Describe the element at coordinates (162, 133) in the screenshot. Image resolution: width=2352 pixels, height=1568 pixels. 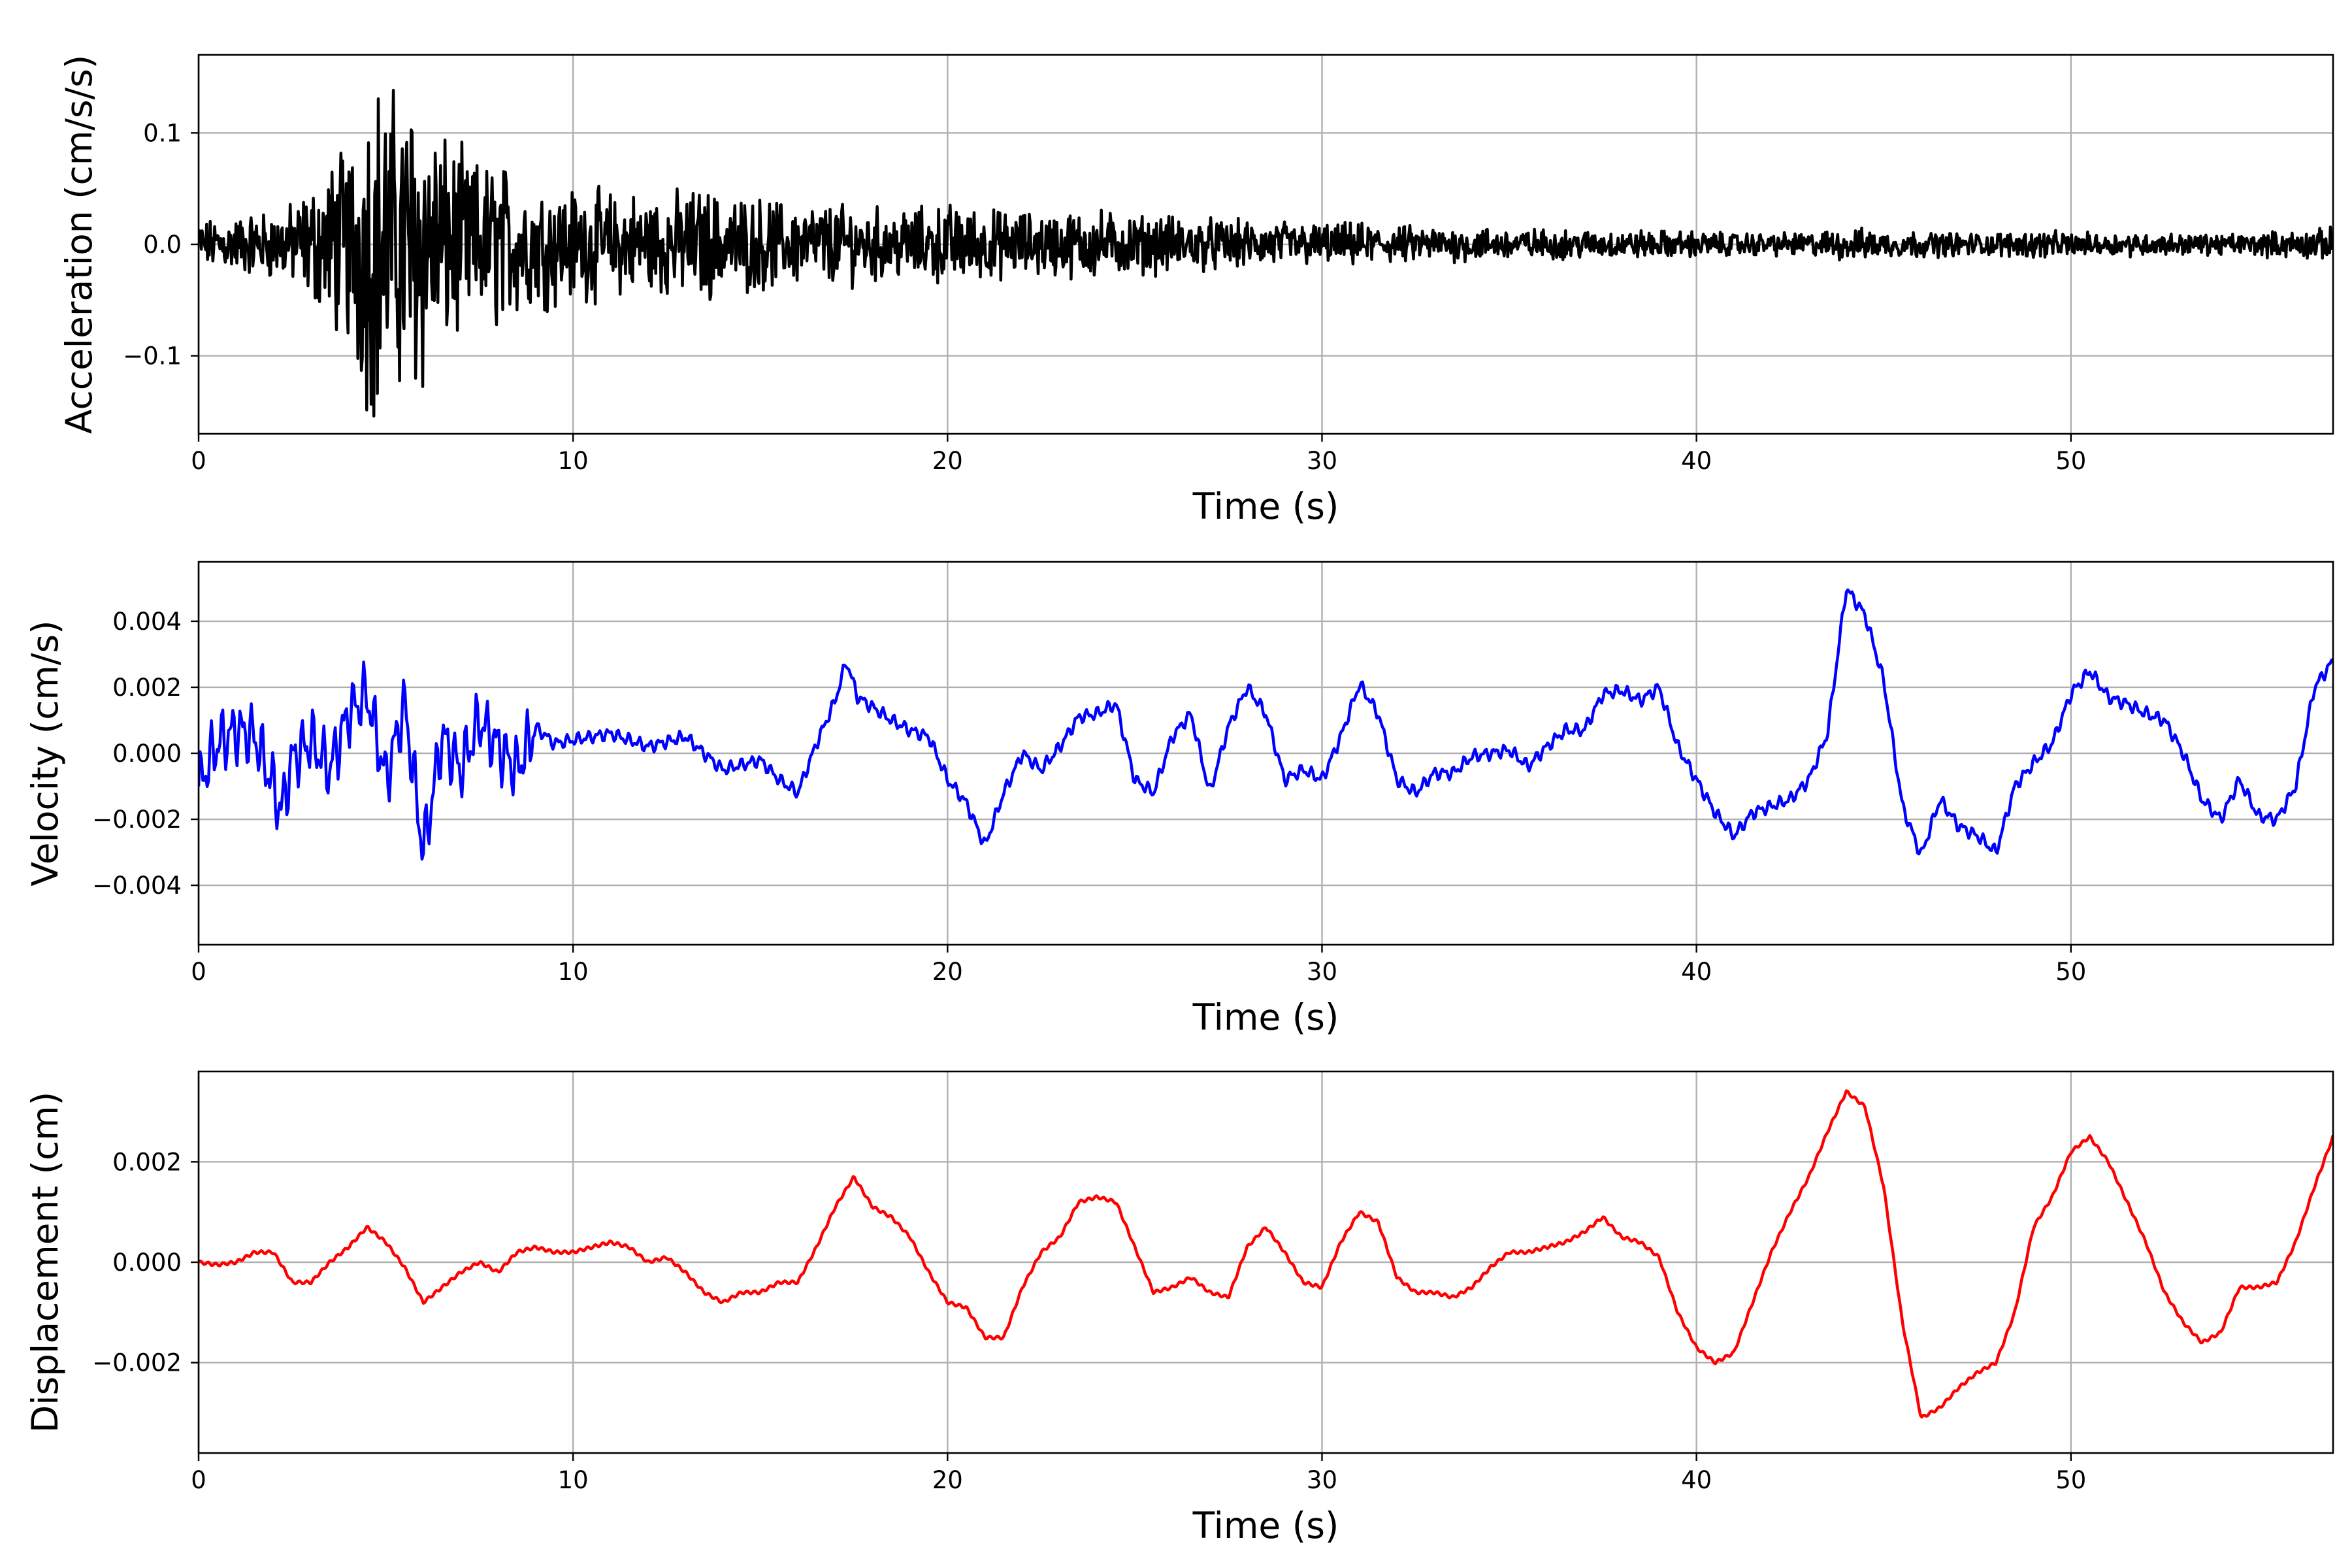
I see `y-tick-label: 0.1` at that location.